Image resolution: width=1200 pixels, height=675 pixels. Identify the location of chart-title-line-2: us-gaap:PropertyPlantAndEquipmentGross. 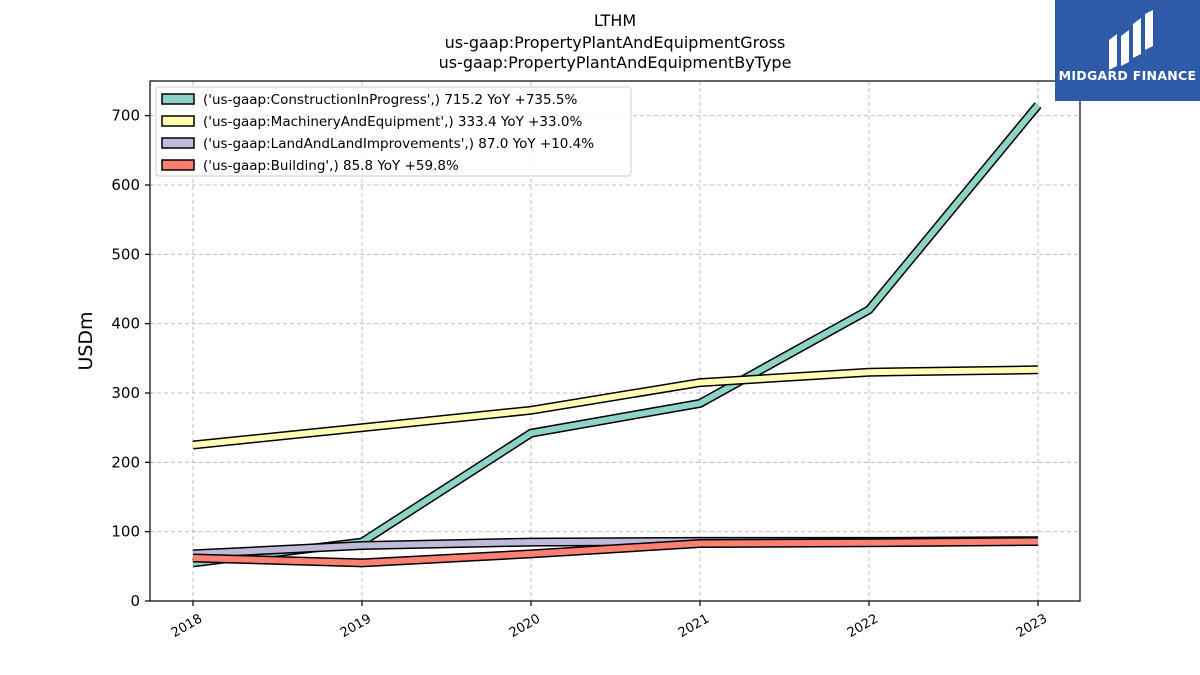
(615, 42).